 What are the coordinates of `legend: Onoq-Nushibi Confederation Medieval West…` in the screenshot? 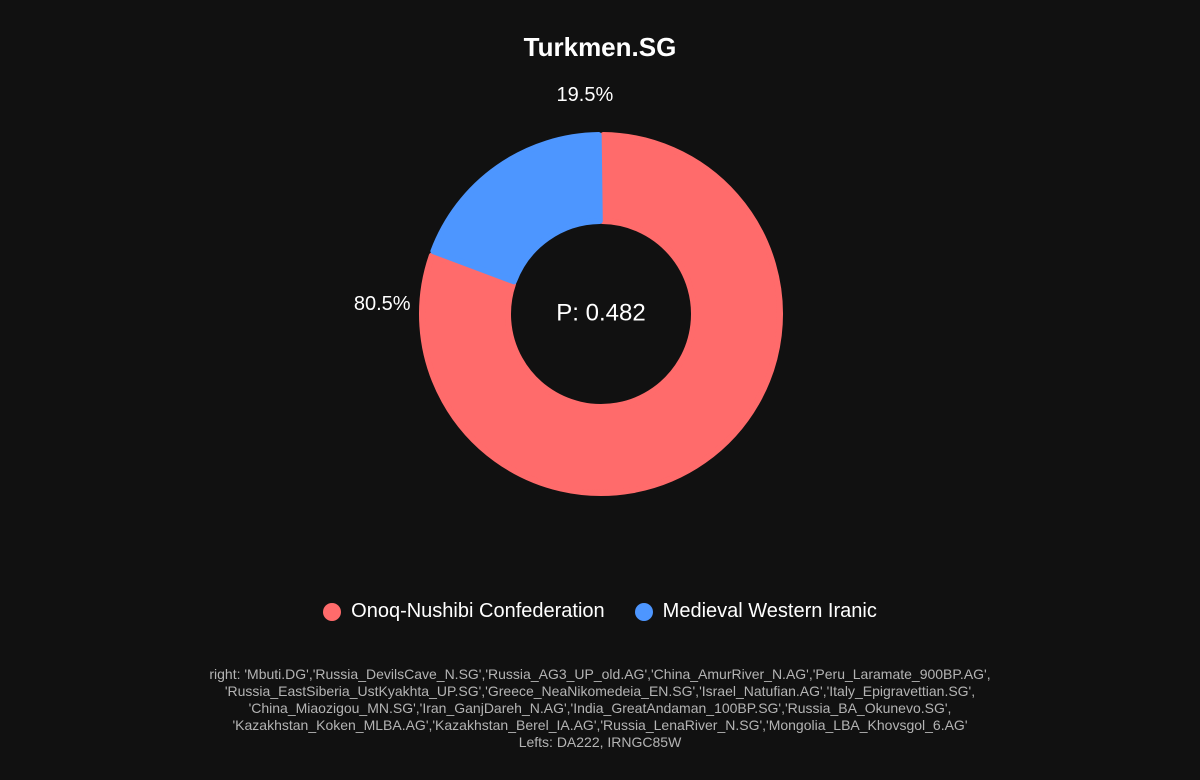 It's located at (600, 611).